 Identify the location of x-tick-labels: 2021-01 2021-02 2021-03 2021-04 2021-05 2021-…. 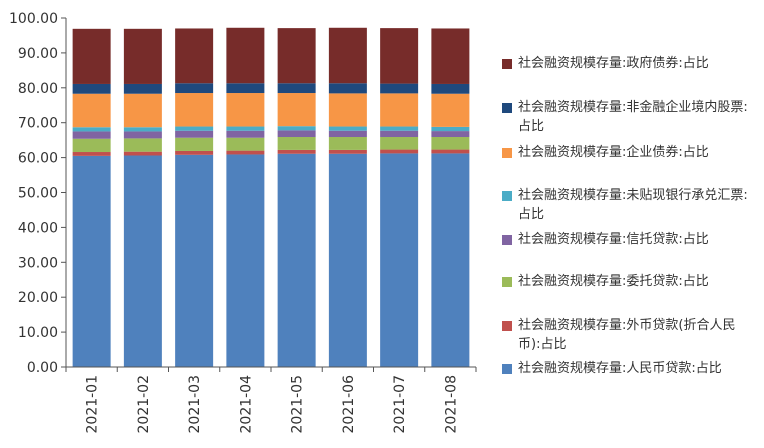
(272, 404).